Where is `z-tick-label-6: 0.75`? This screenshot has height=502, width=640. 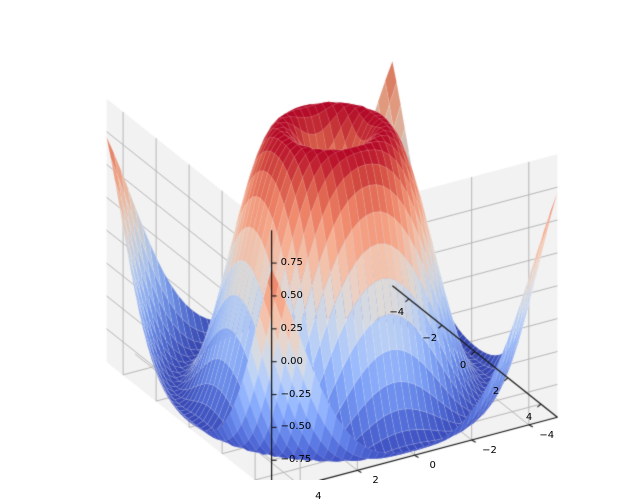
z-tick-label-6: 0.75 is located at coordinates (291, 263).